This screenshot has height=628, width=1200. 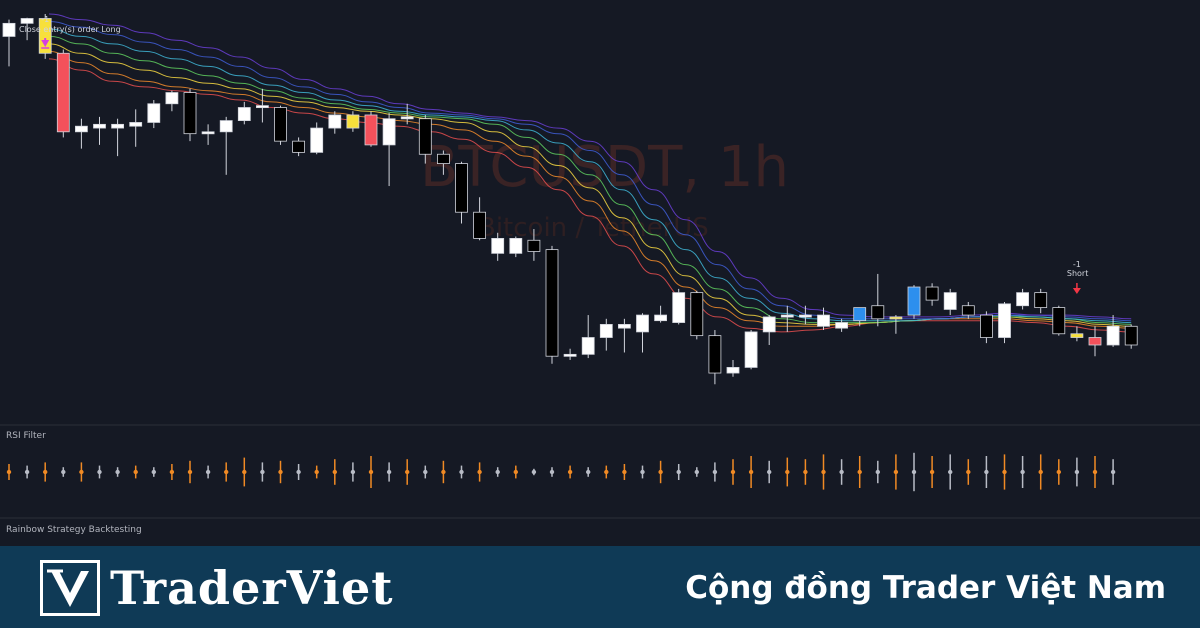 What do you see at coordinates (1077, 273) in the screenshot?
I see `short-signal-label: Short` at bounding box center [1077, 273].